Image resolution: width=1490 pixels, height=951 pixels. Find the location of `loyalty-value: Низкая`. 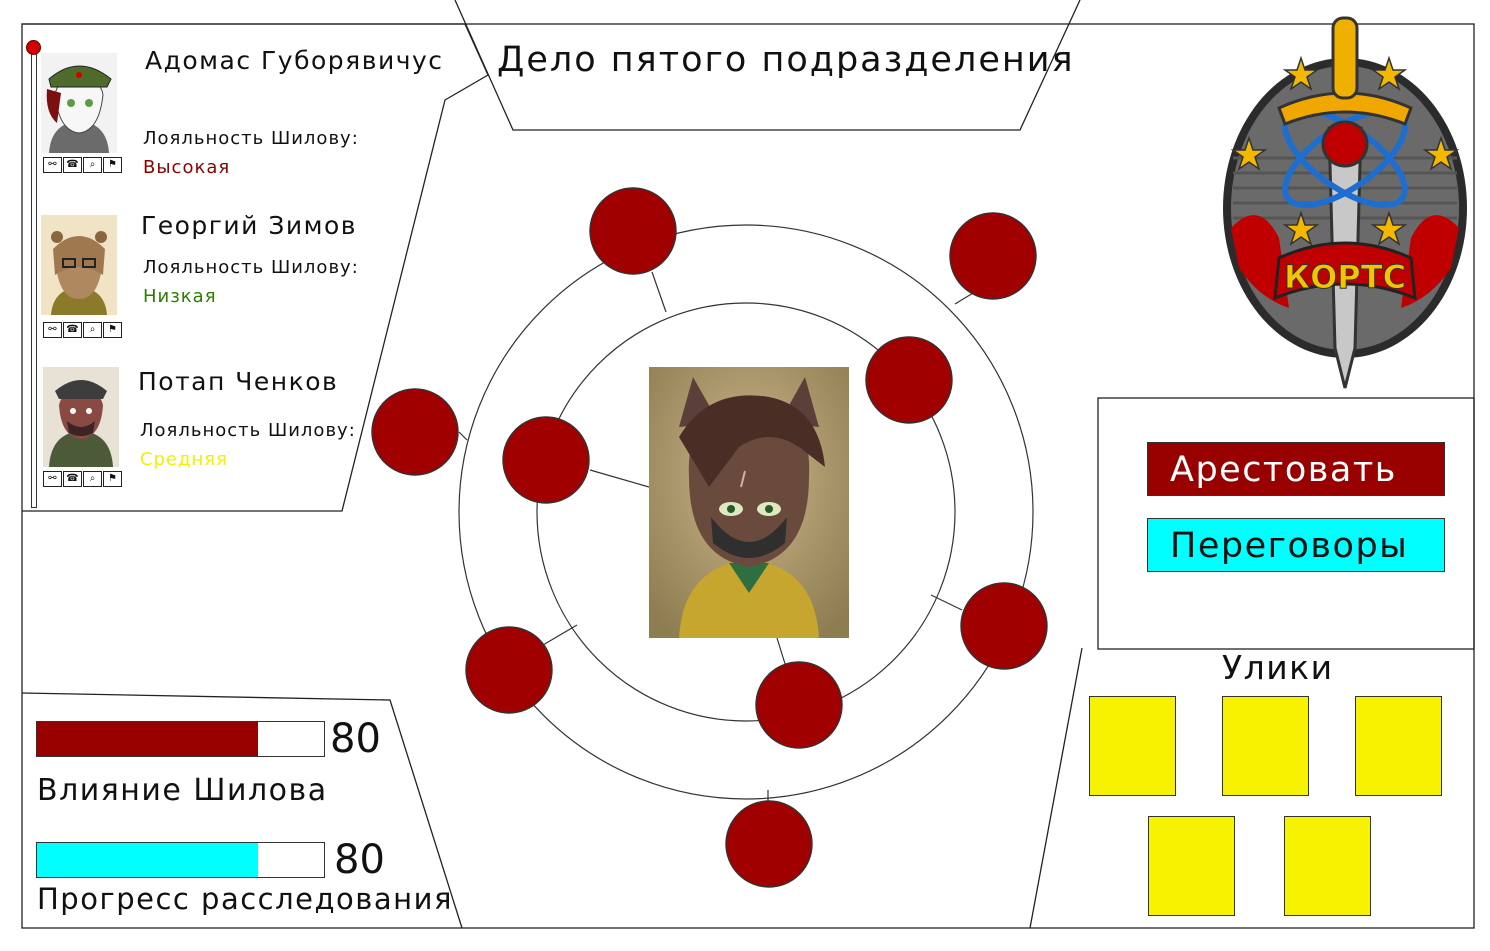

loyalty-value: Низкая is located at coordinates (180, 296).